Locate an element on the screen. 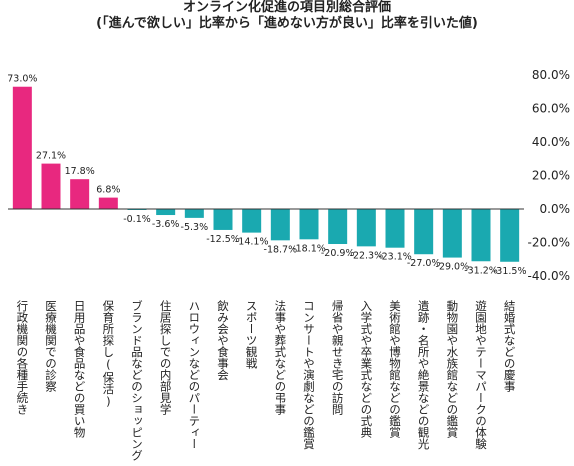  y-tick-label: -40.0% is located at coordinates (549, 276).